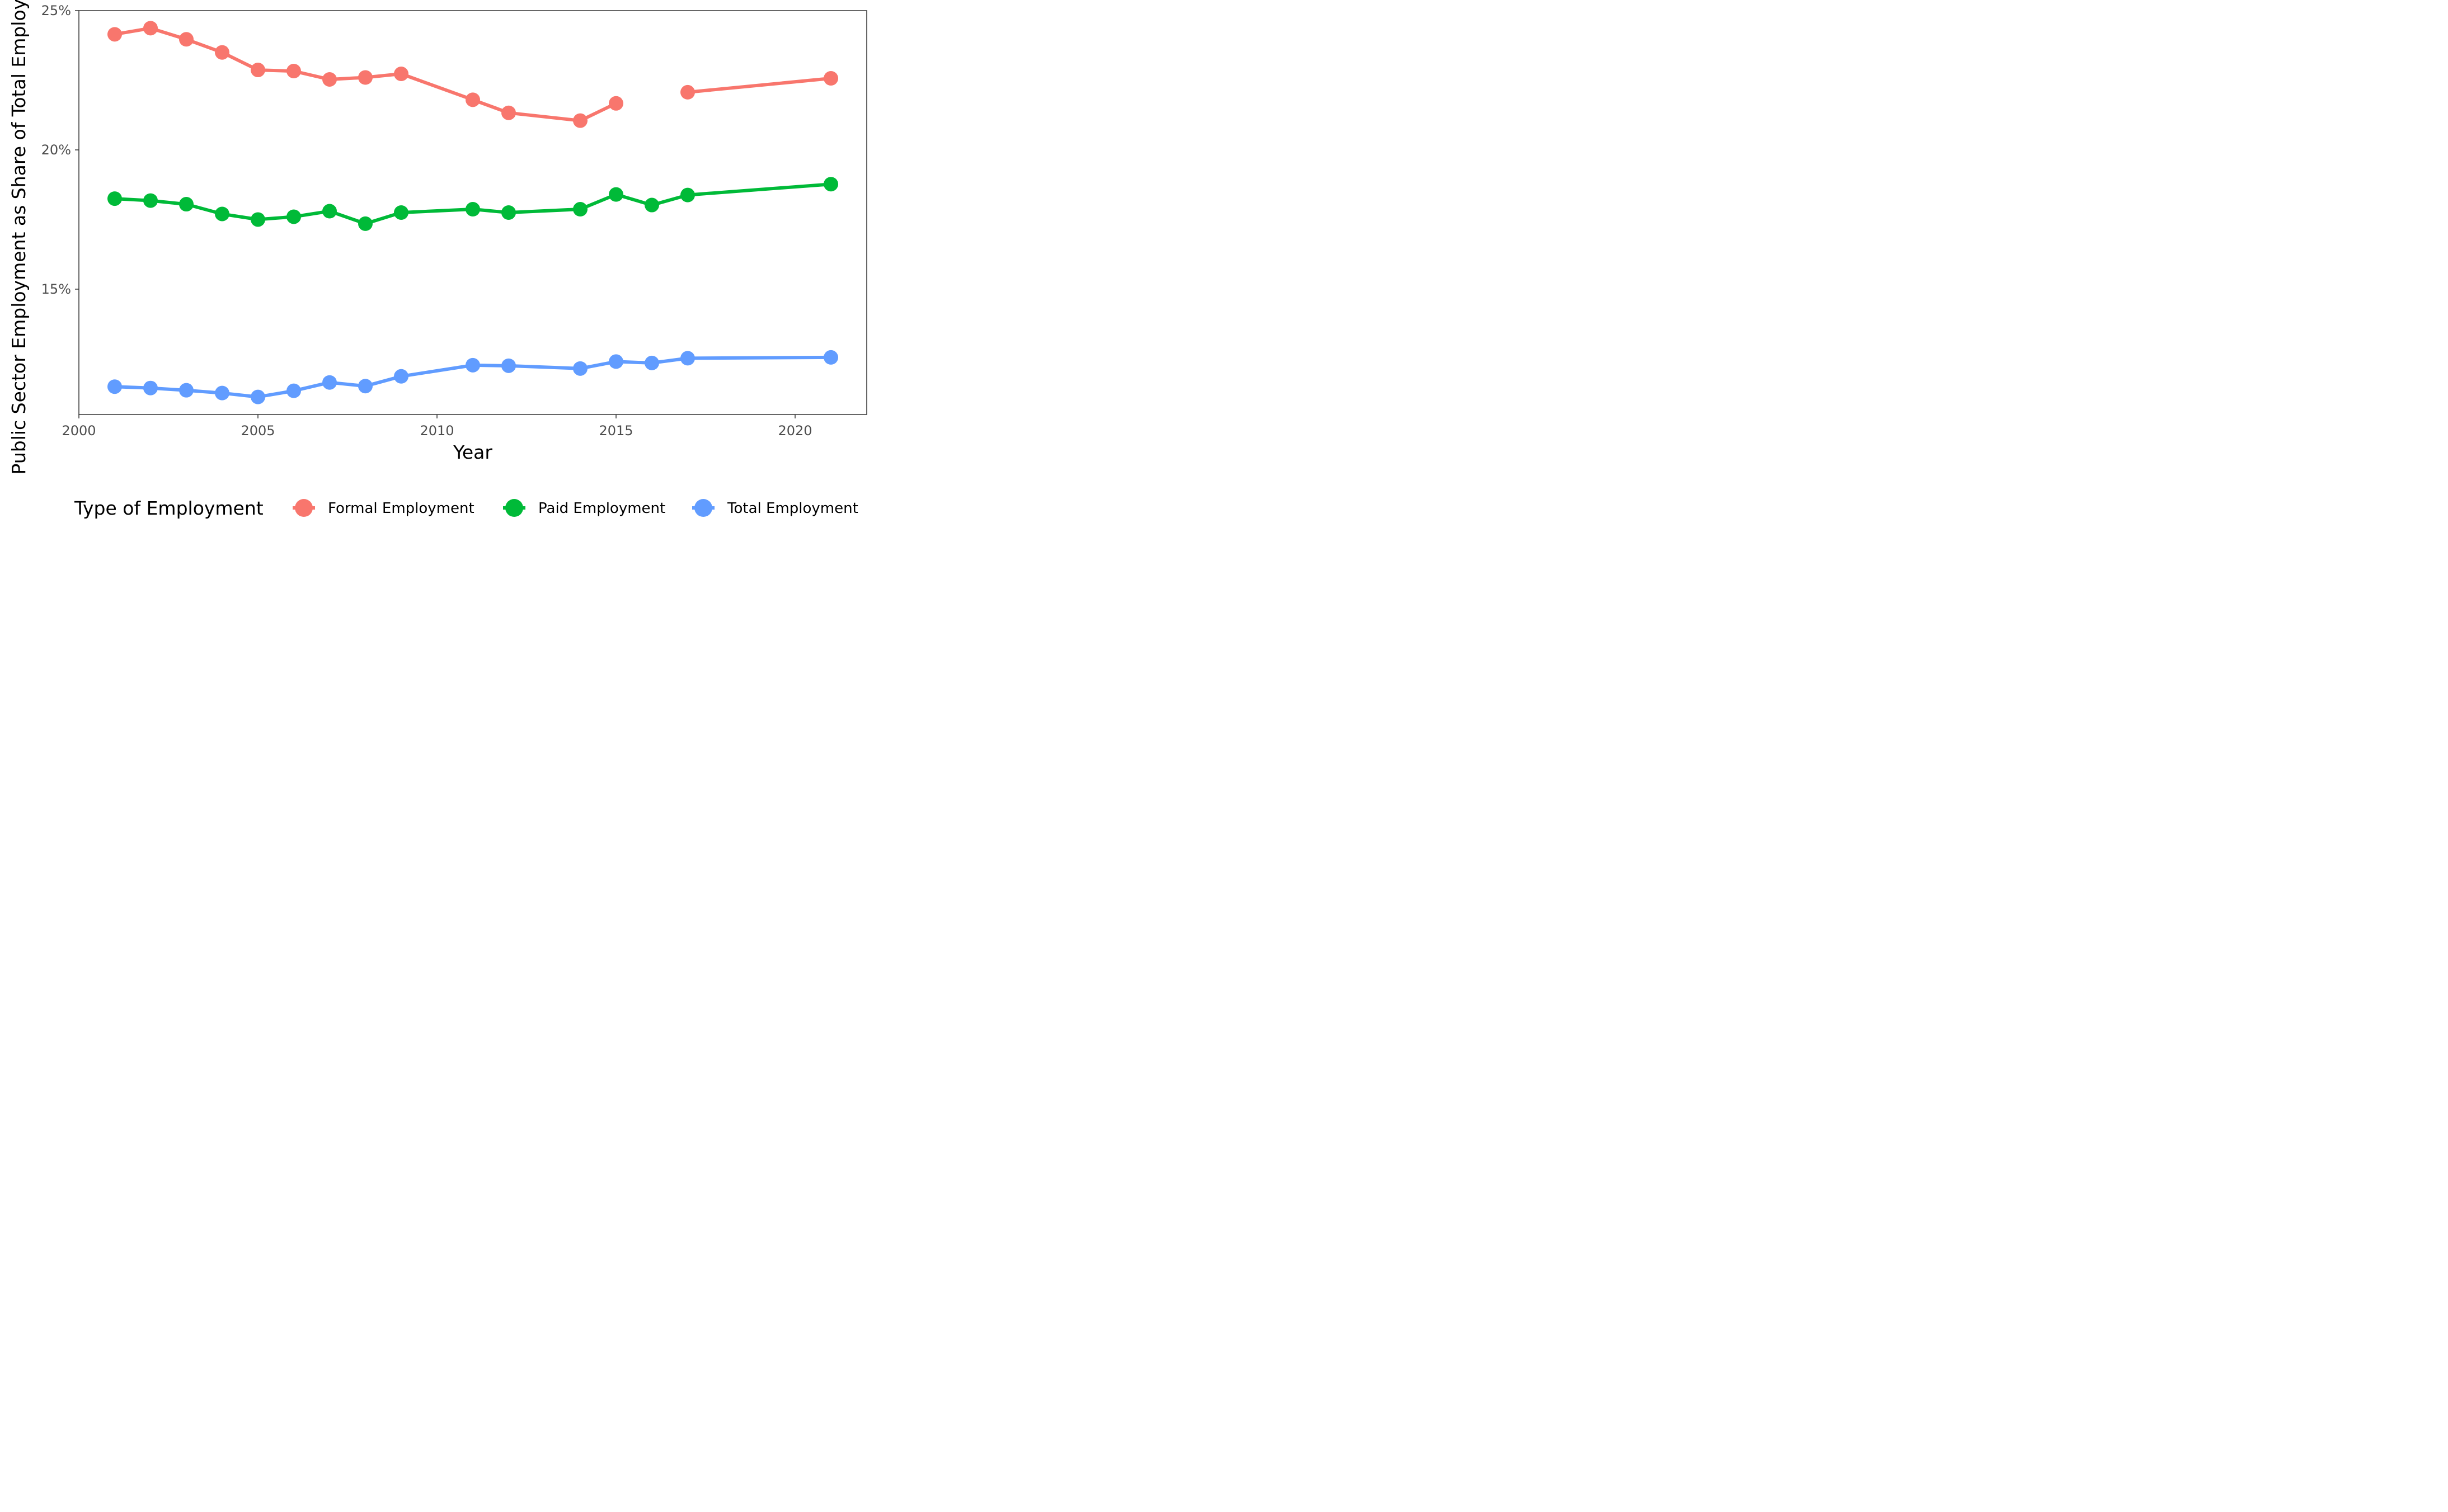  I want to click on series-layer, so click(472, 212).